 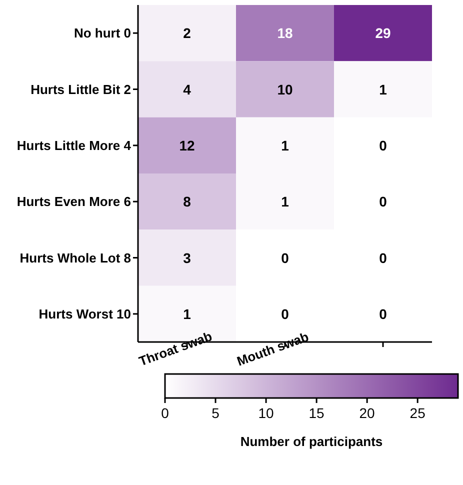 I want to click on y-tick-label: Hurts Worst 10, so click(x=84, y=314).